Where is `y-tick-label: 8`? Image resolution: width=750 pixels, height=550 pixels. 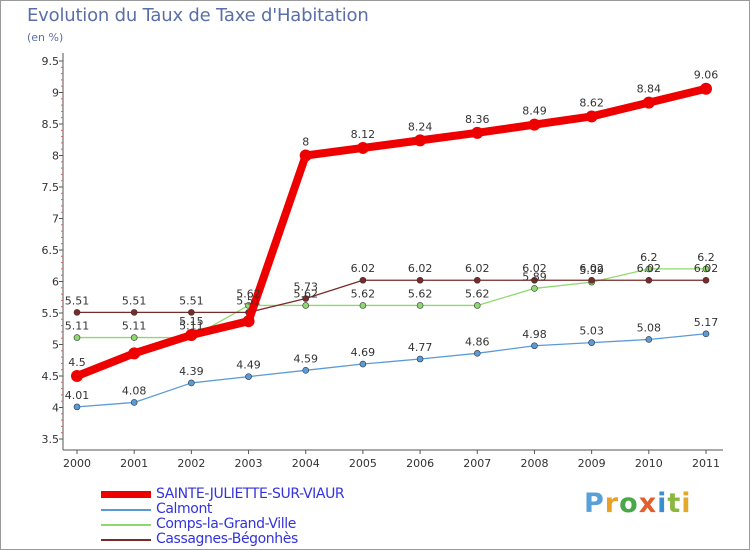 y-tick-label: 8 is located at coordinates (55, 156).